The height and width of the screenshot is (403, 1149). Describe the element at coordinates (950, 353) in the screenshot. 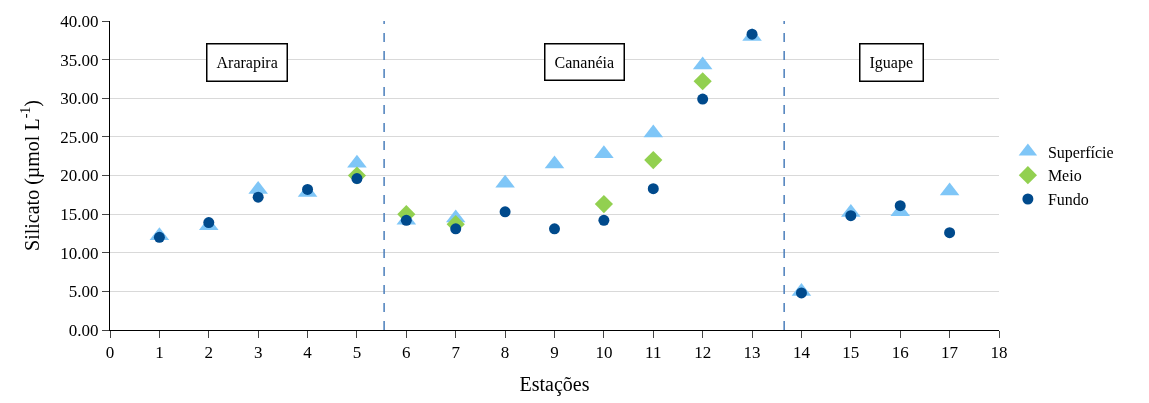

I see `x-tick-label: 17` at that location.